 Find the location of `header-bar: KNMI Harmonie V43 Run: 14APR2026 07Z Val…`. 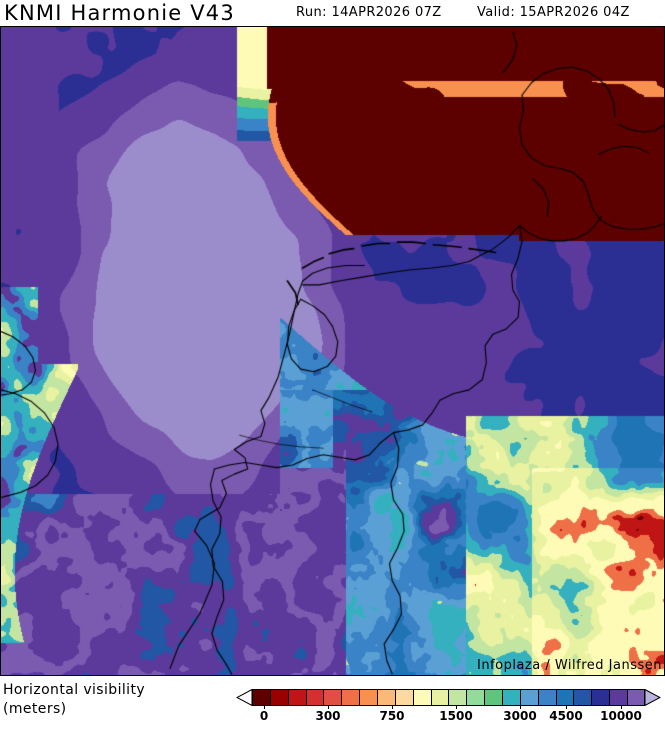

header-bar: KNMI Harmonie V43 Run: 14APR2026 07Z Val… is located at coordinates (332, 13).